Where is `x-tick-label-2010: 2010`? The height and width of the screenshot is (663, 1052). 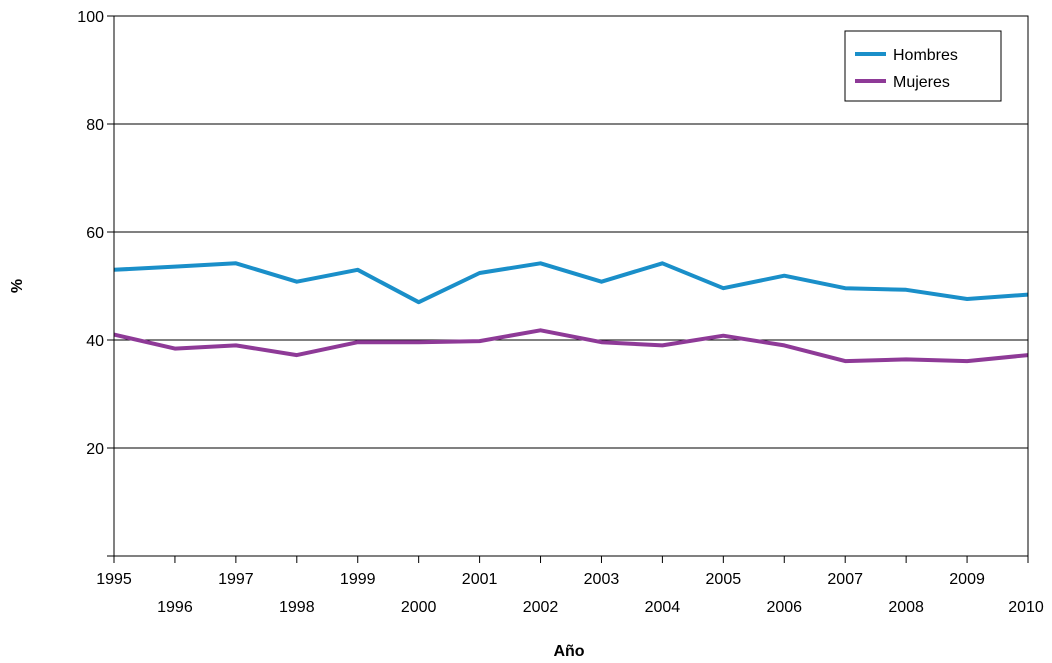 x-tick-label-2010: 2010 is located at coordinates (1026, 607).